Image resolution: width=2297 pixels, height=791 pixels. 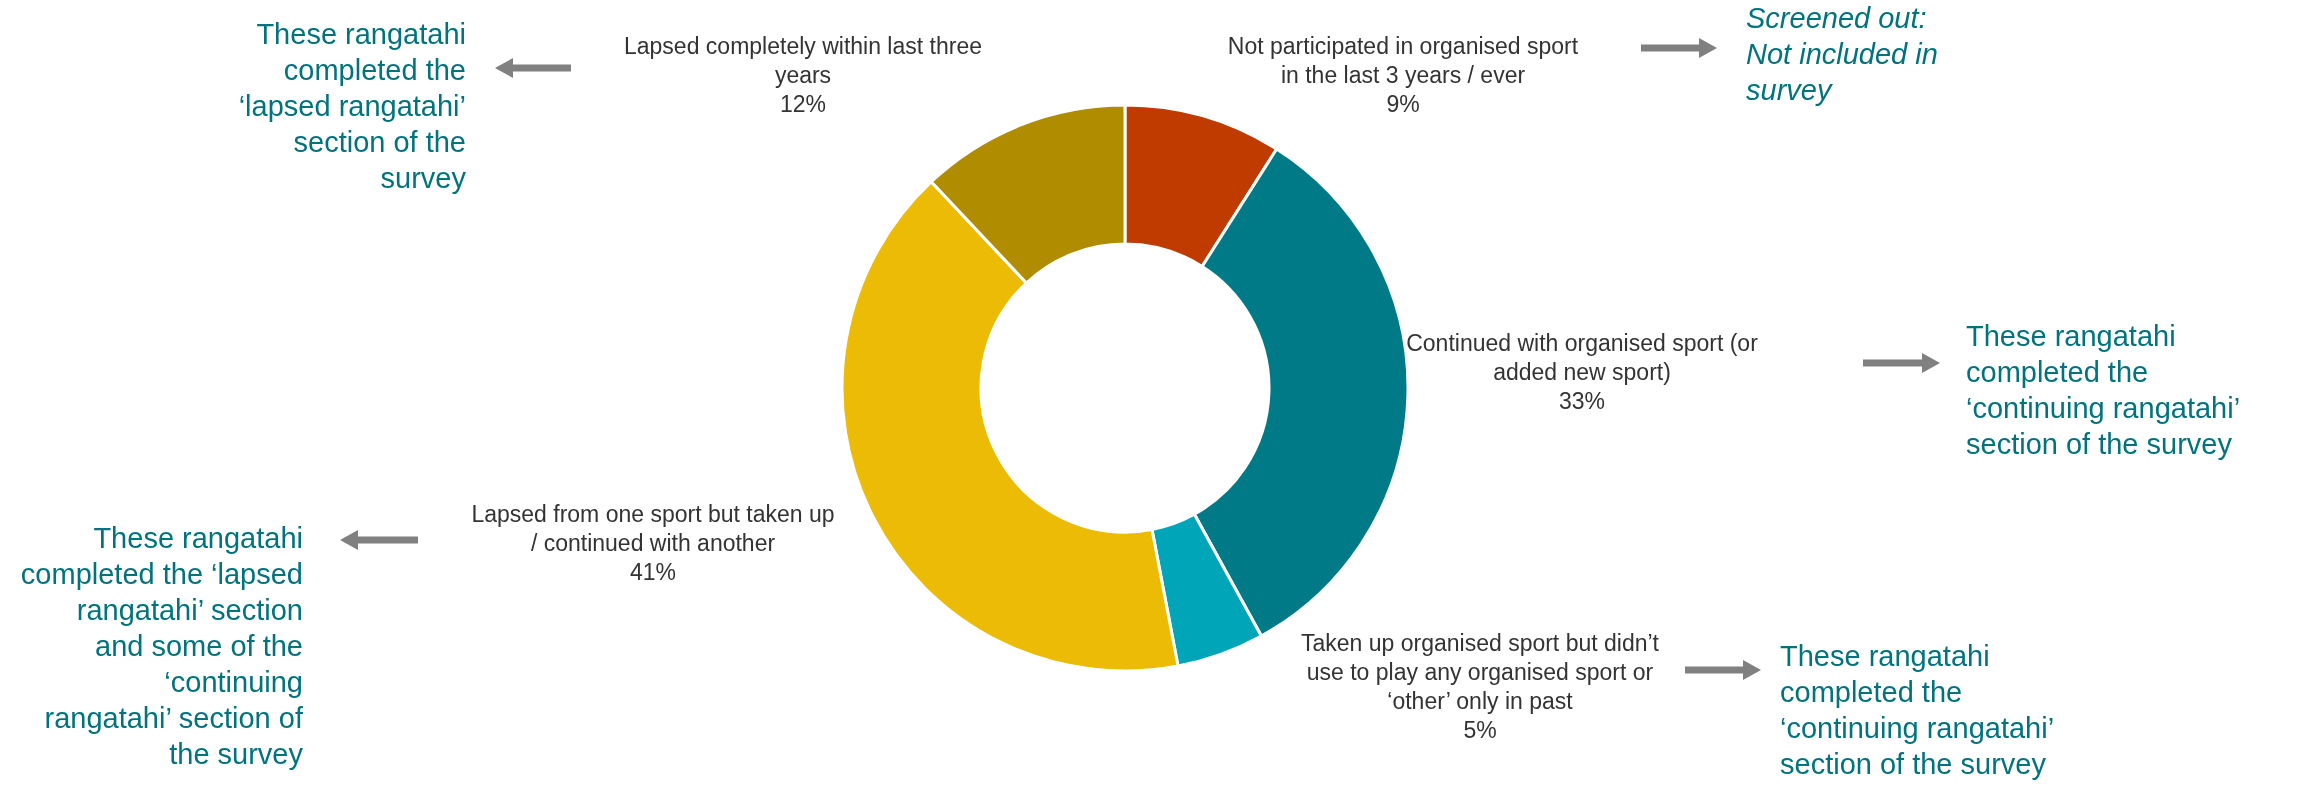 What do you see at coordinates (653, 528) in the screenshot?
I see `slice-label: Lapsed from one sport but taken up / continued with another` at bounding box center [653, 528].